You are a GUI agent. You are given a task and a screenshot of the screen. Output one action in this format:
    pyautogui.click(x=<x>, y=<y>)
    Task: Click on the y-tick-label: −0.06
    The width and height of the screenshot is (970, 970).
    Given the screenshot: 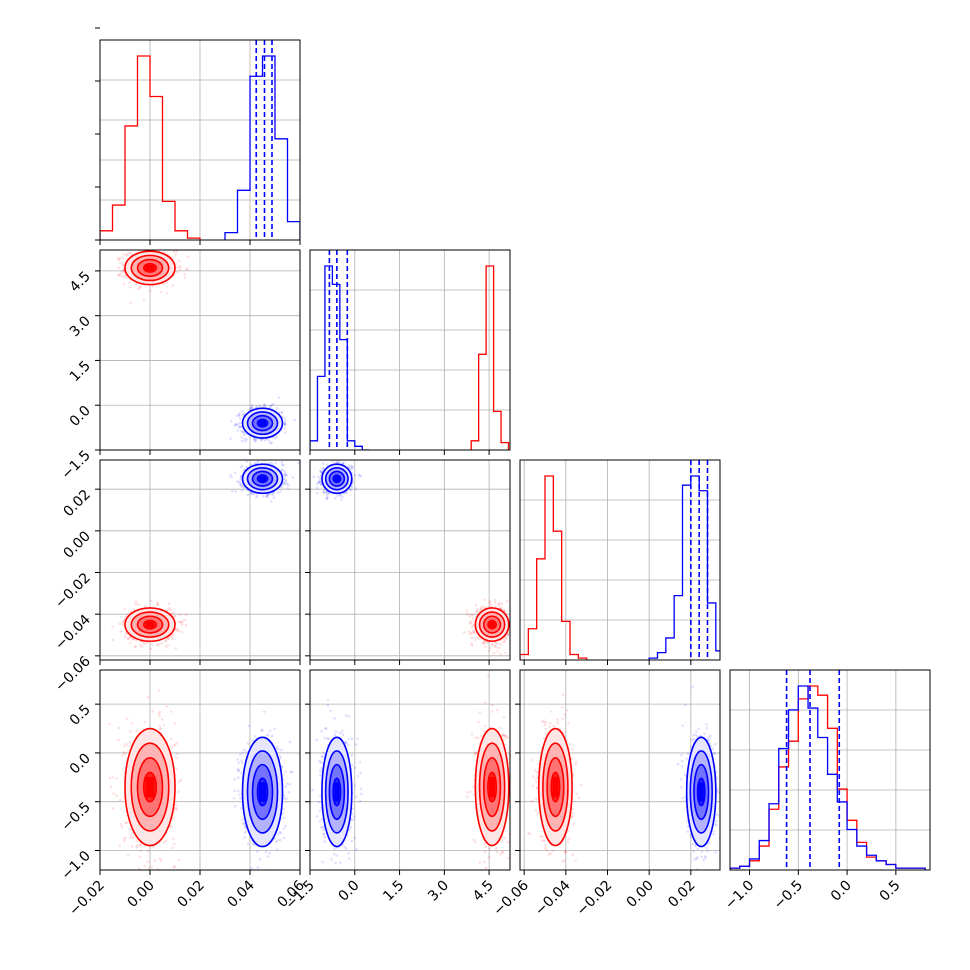 What is the action you would take?
    pyautogui.click(x=73, y=674)
    